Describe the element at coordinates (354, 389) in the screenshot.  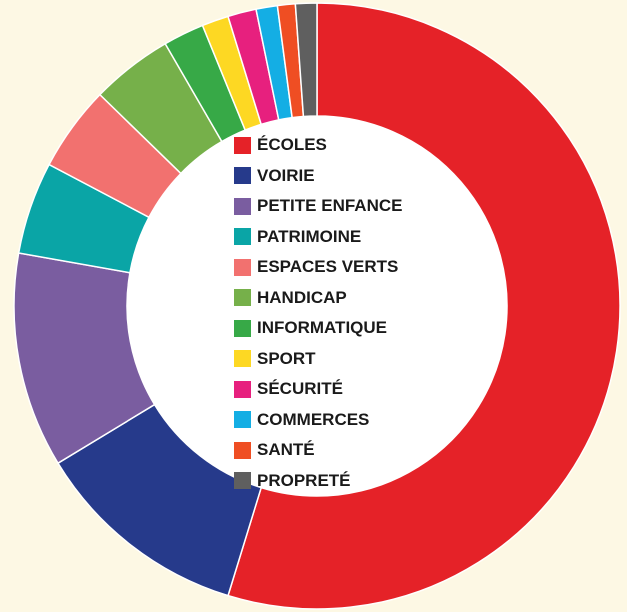
I see `legend-item: SÉCURITÉ` at that location.